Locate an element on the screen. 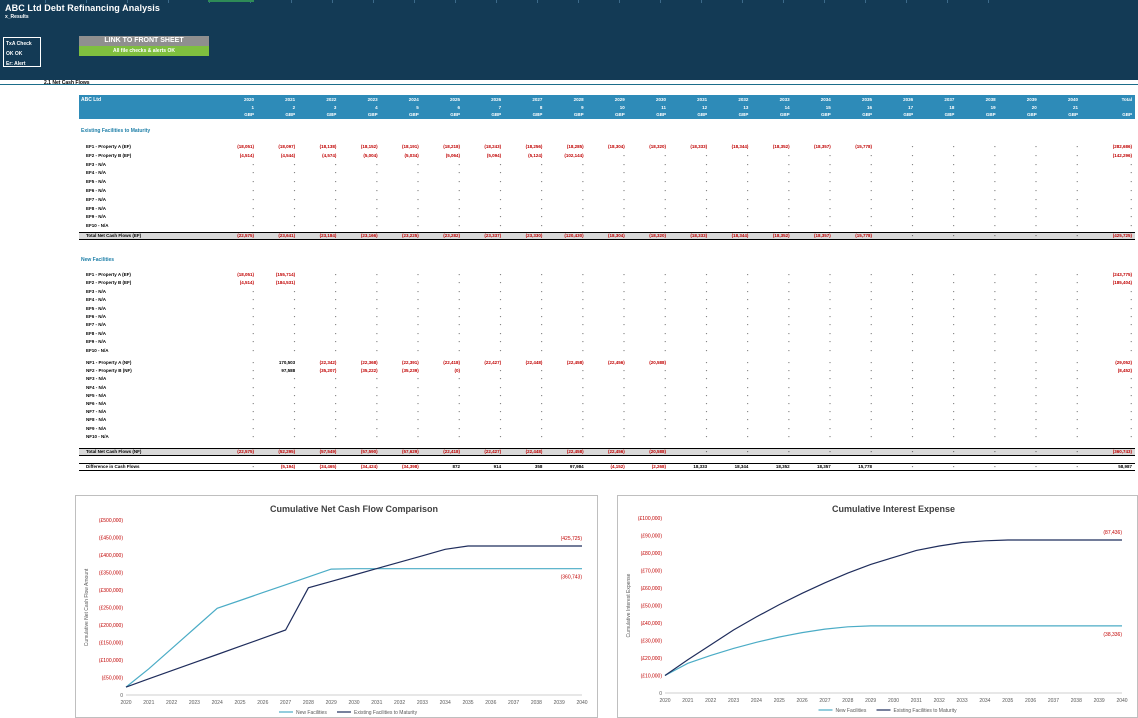  table-cell: 97,984 is located at coordinates (576, 466).